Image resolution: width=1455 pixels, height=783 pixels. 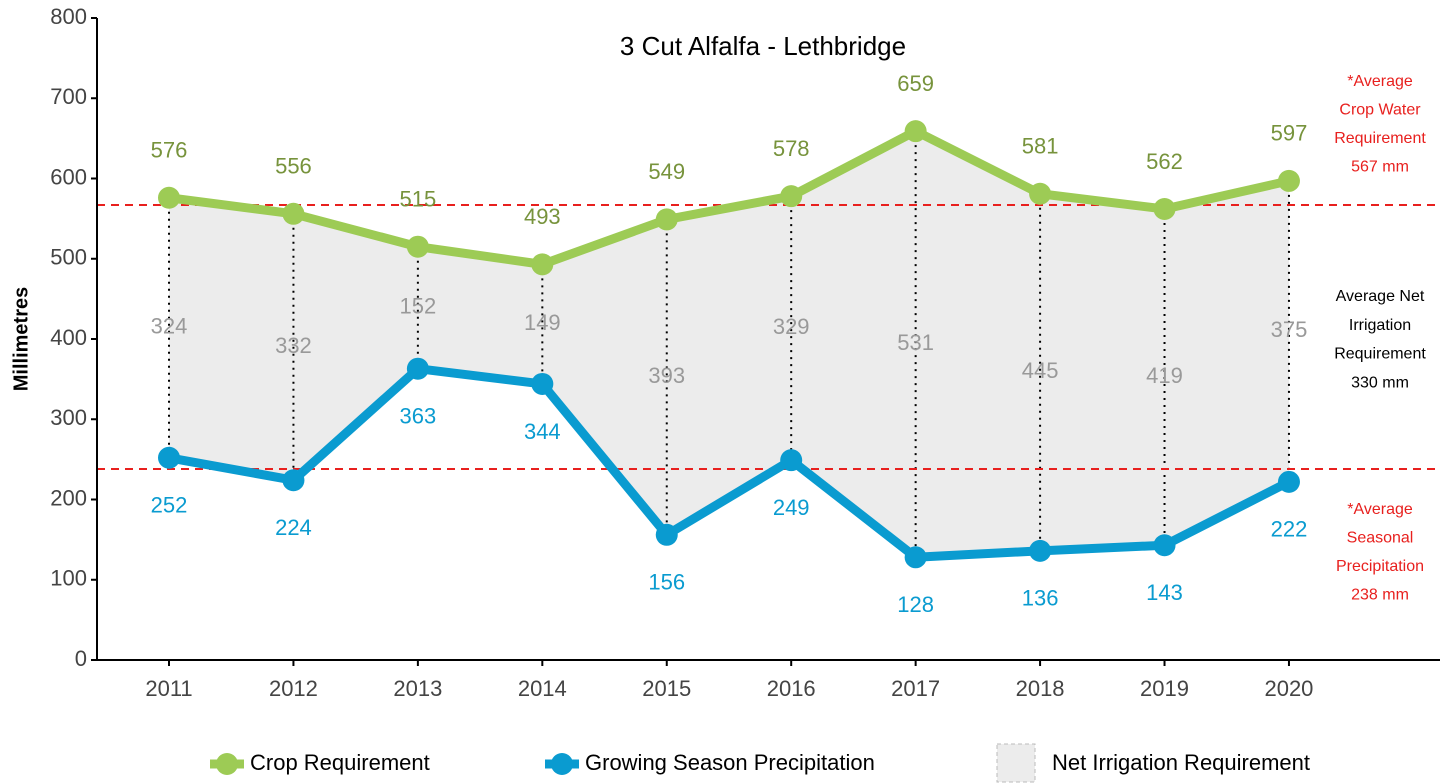 What do you see at coordinates (1289, 133) in the screenshot?
I see `data-label: 597` at bounding box center [1289, 133].